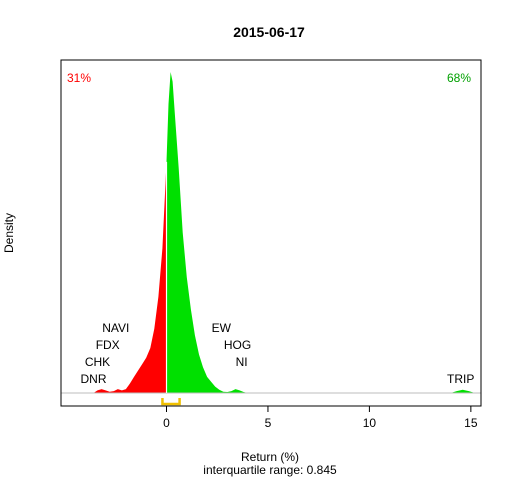 Image resolution: width=512 pixels, height=480 pixels. I want to click on ticker-annotations: NAVI FDX CHK DNR EW HOG NI TRIP, so click(278, 353).